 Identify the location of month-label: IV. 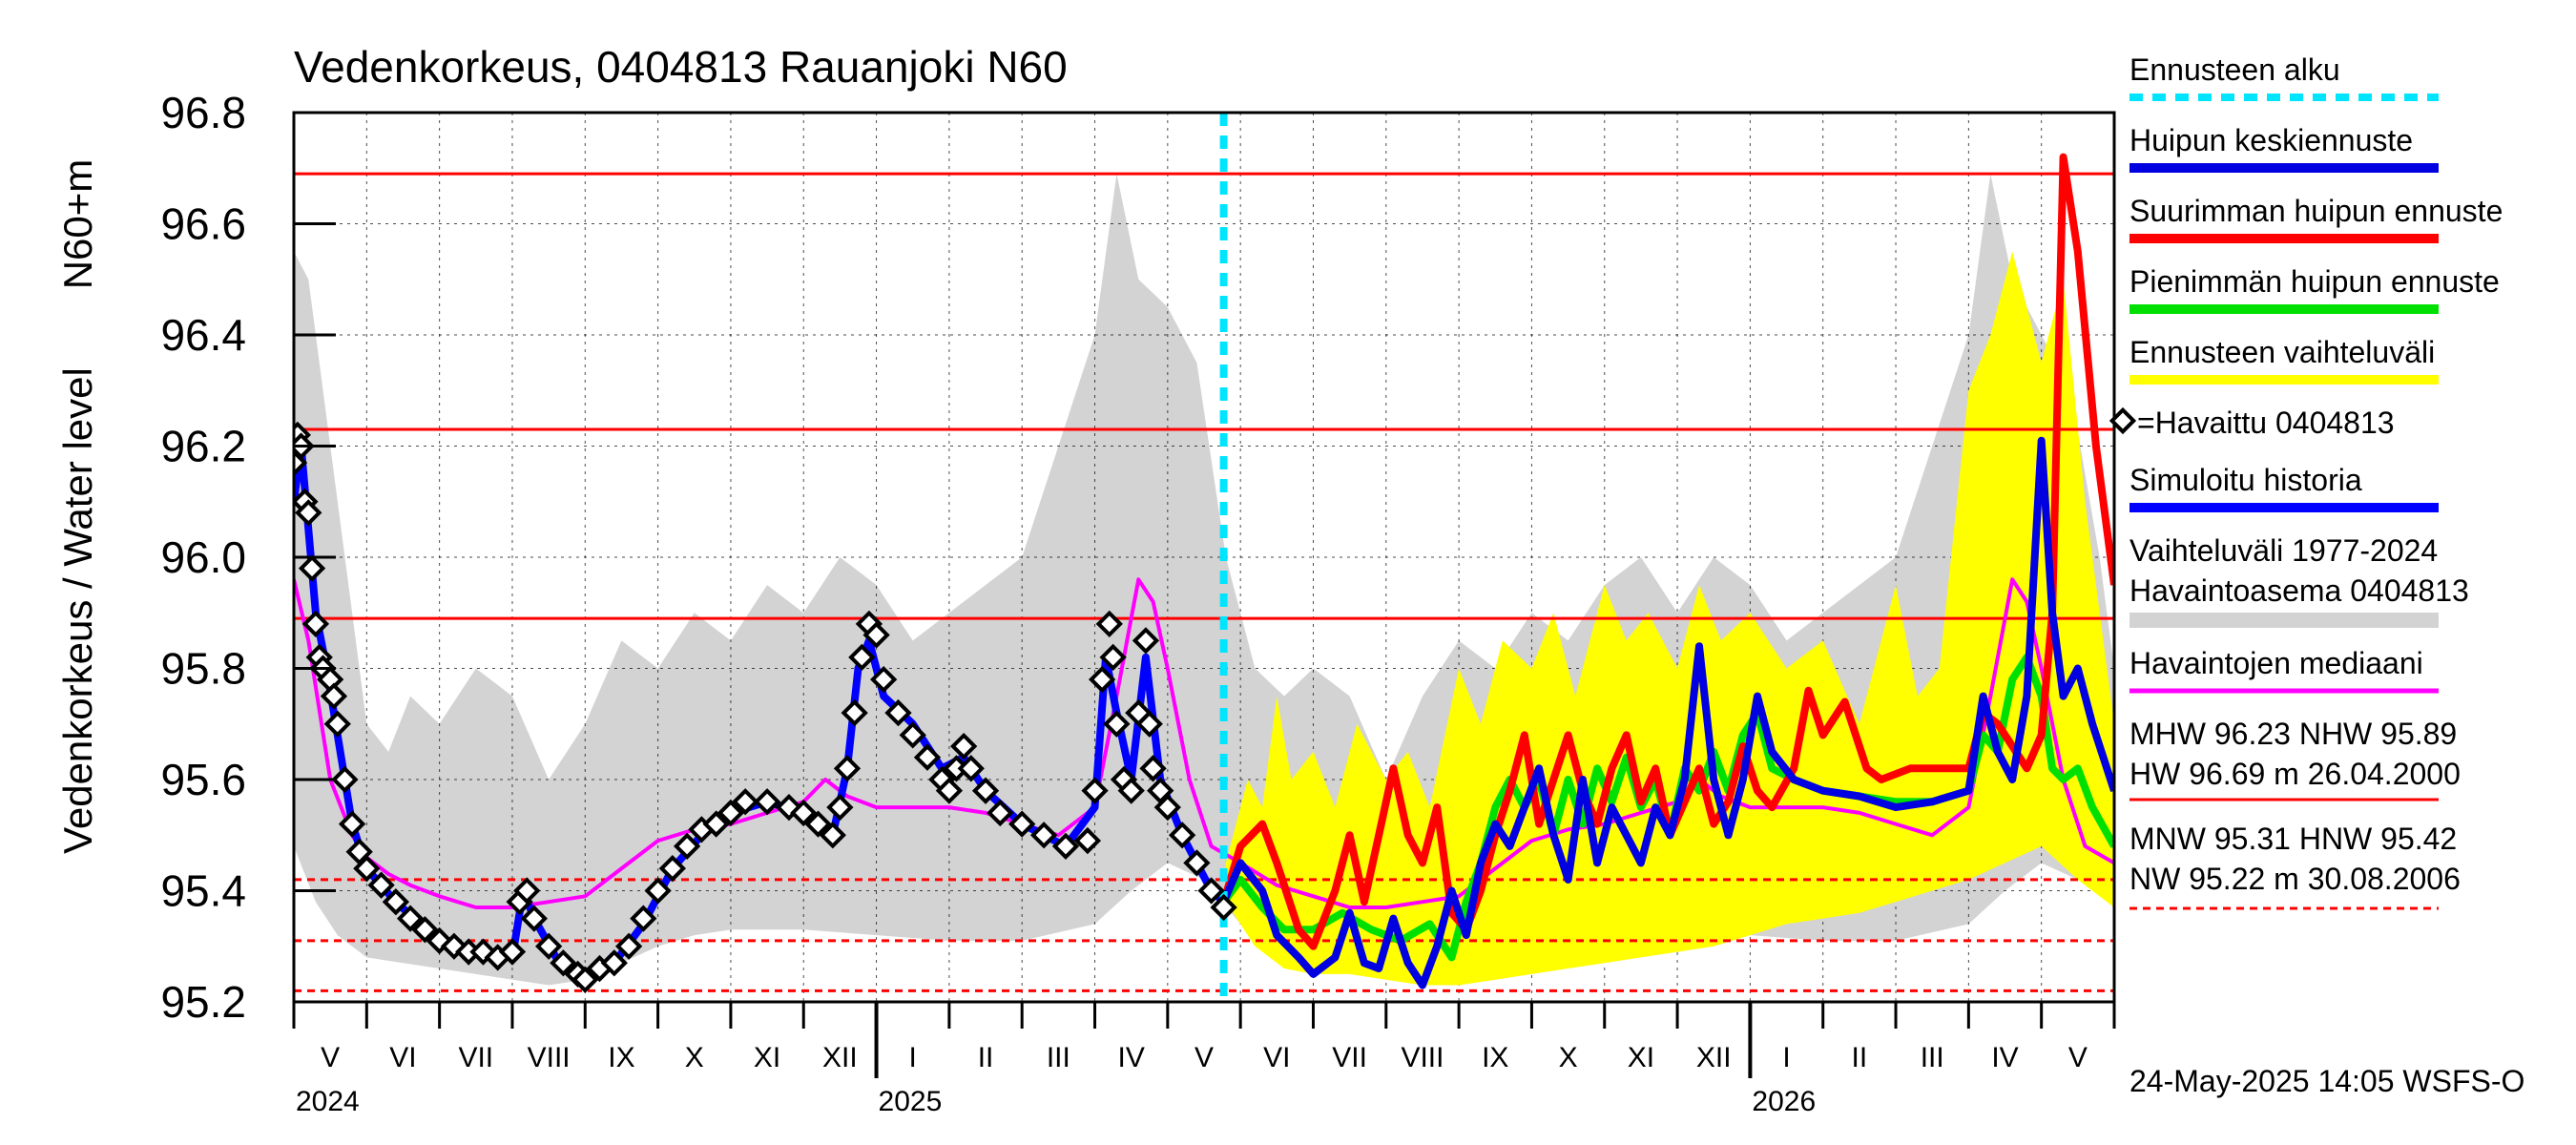
(2004, 1057).